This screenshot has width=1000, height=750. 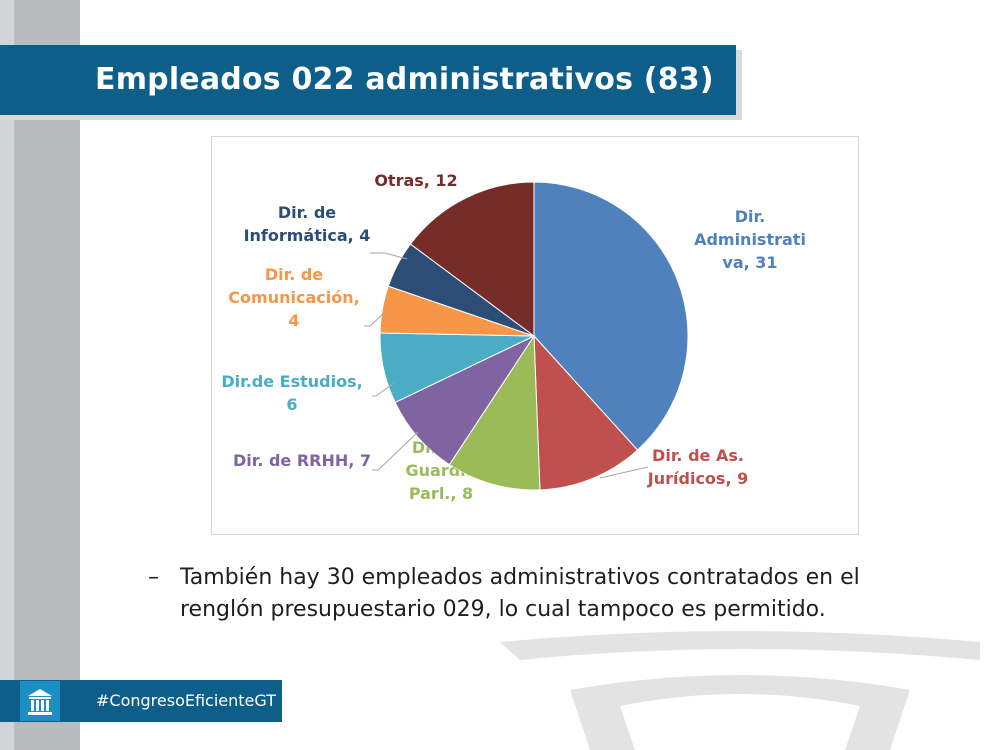 I want to click on leader-line-dir-de-comunicacion, so click(x=375, y=319).